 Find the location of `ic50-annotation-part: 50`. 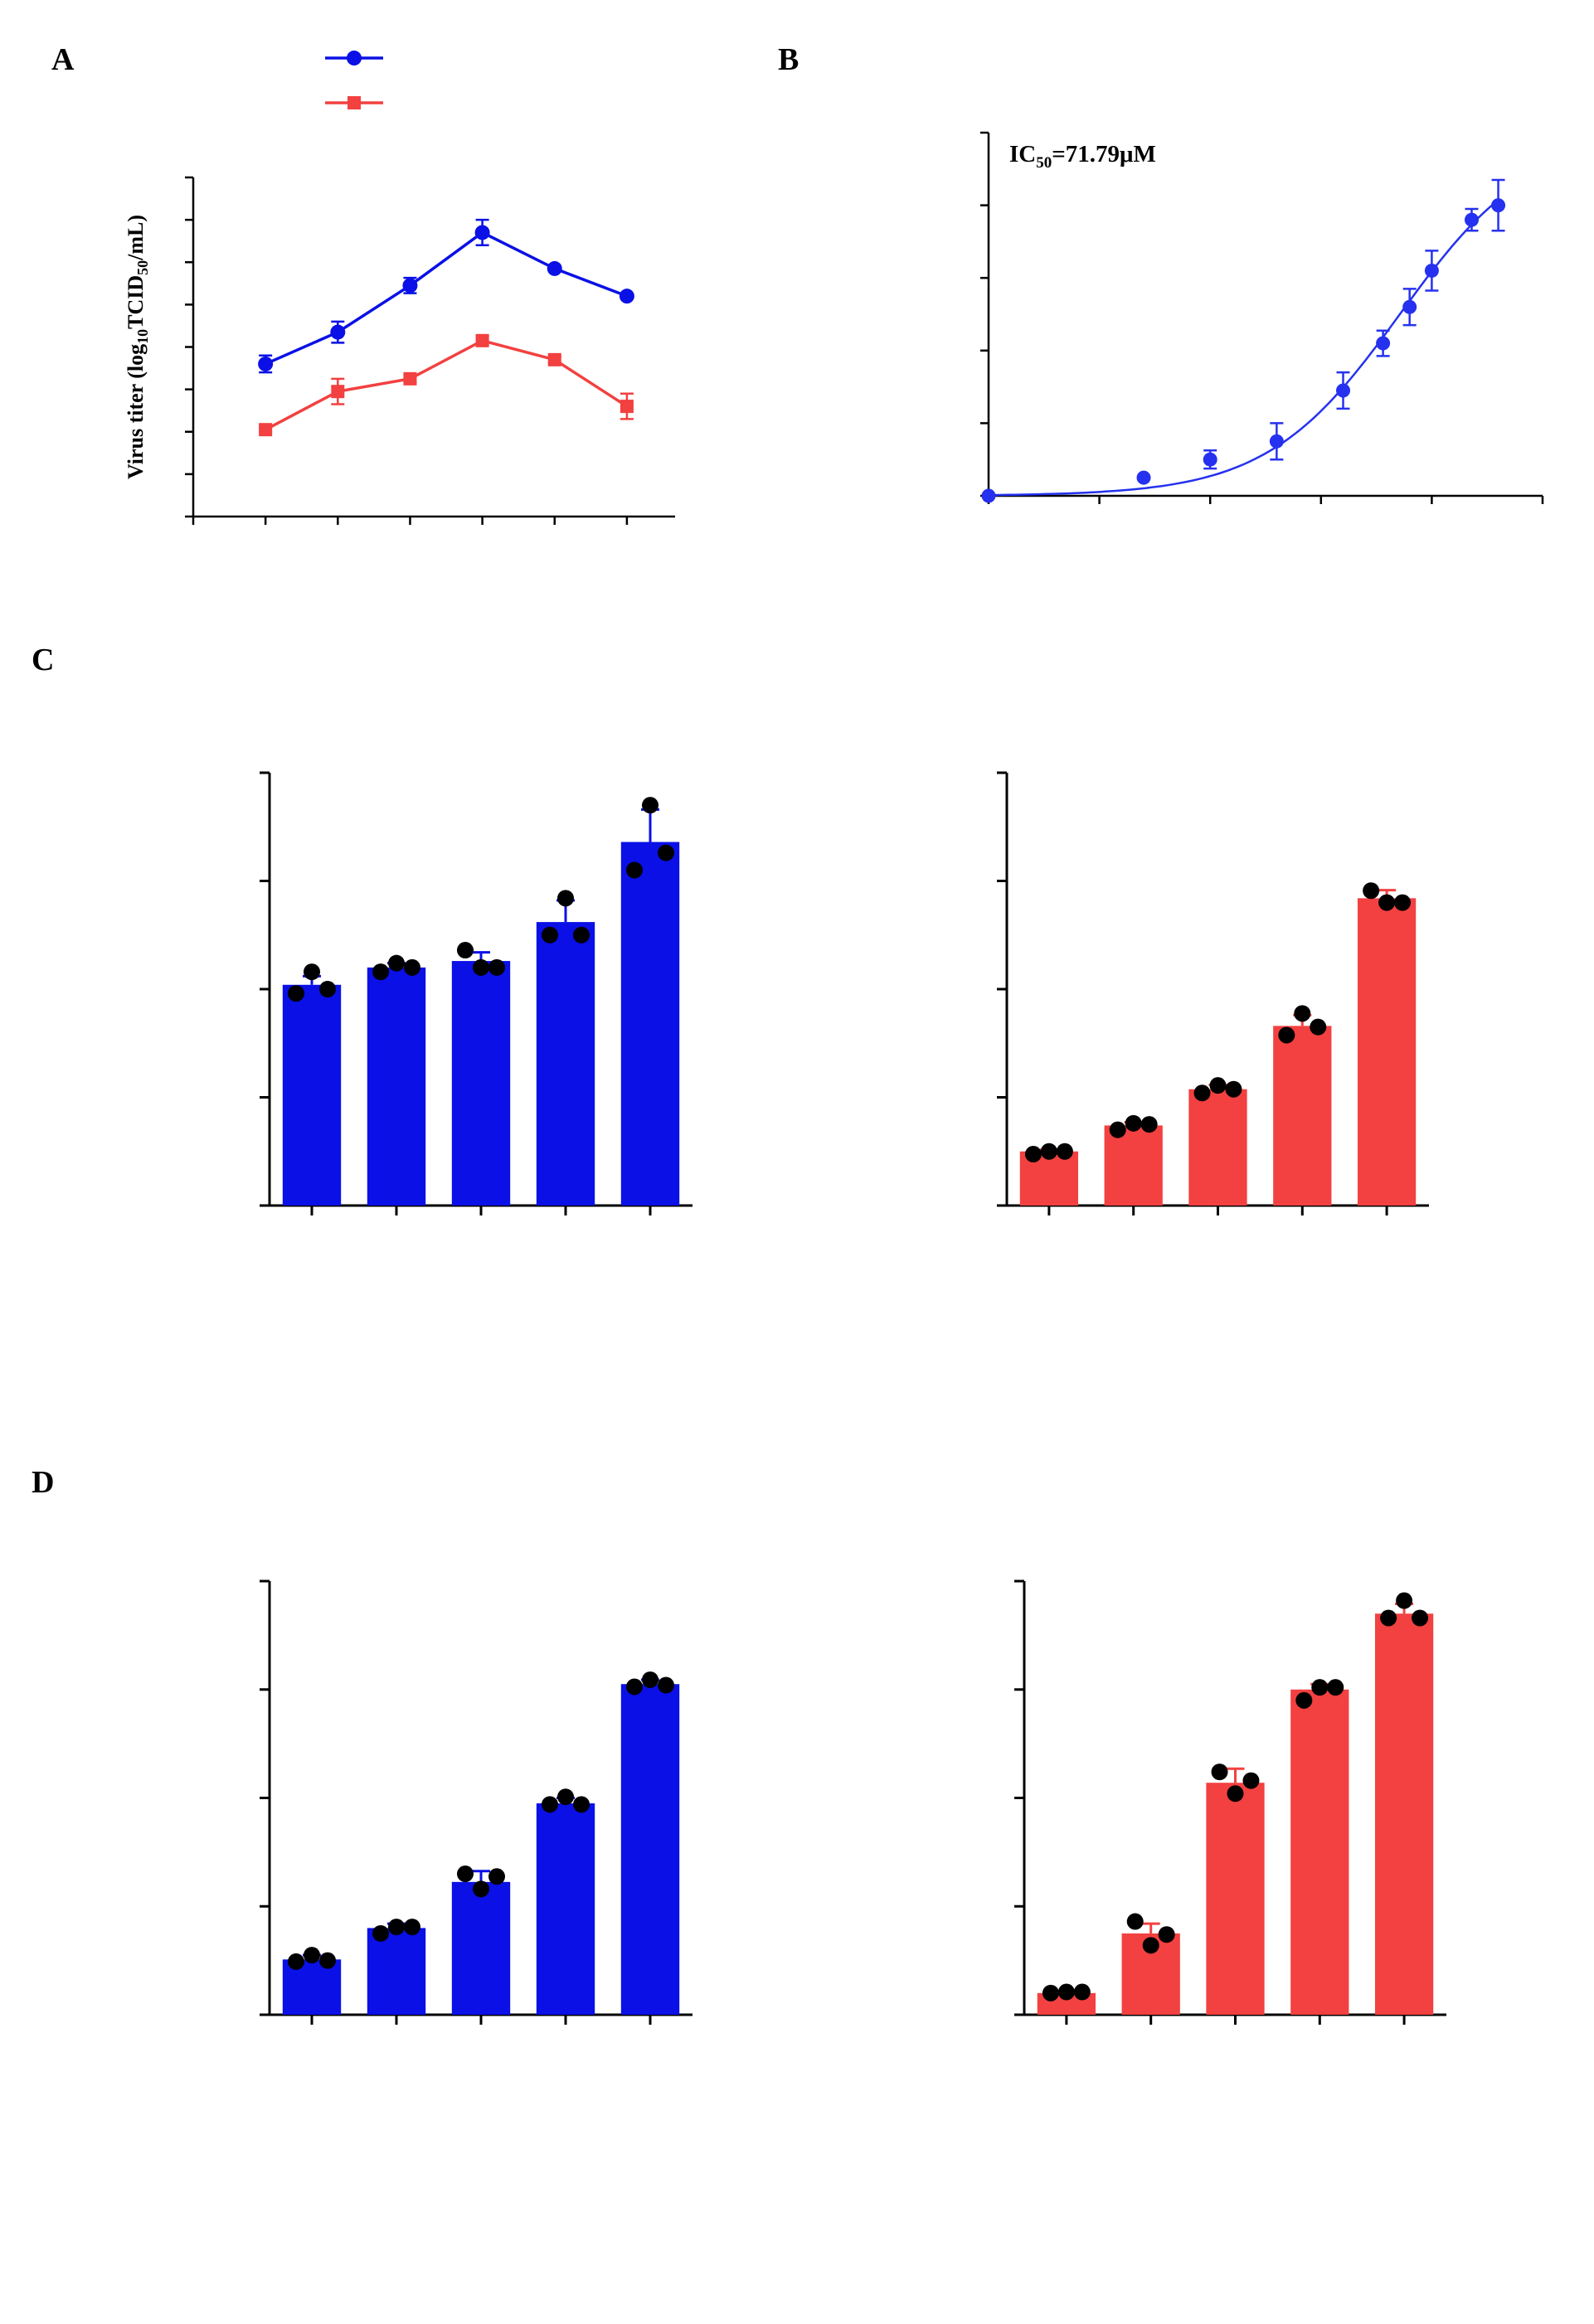

ic50-annotation-part: 50 is located at coordinates (1044, 163).